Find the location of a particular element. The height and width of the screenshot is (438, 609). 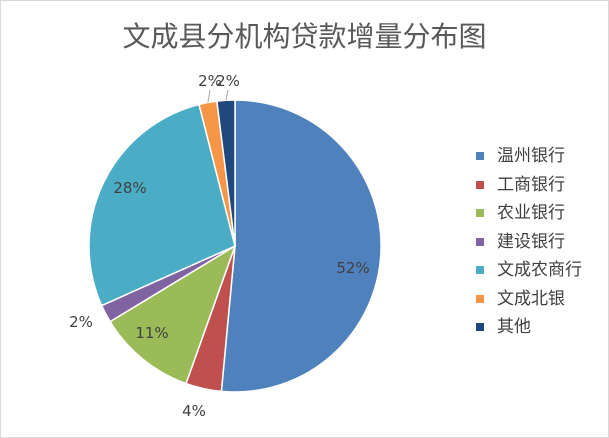

leader-line-other is located at coordinates (227, 95).